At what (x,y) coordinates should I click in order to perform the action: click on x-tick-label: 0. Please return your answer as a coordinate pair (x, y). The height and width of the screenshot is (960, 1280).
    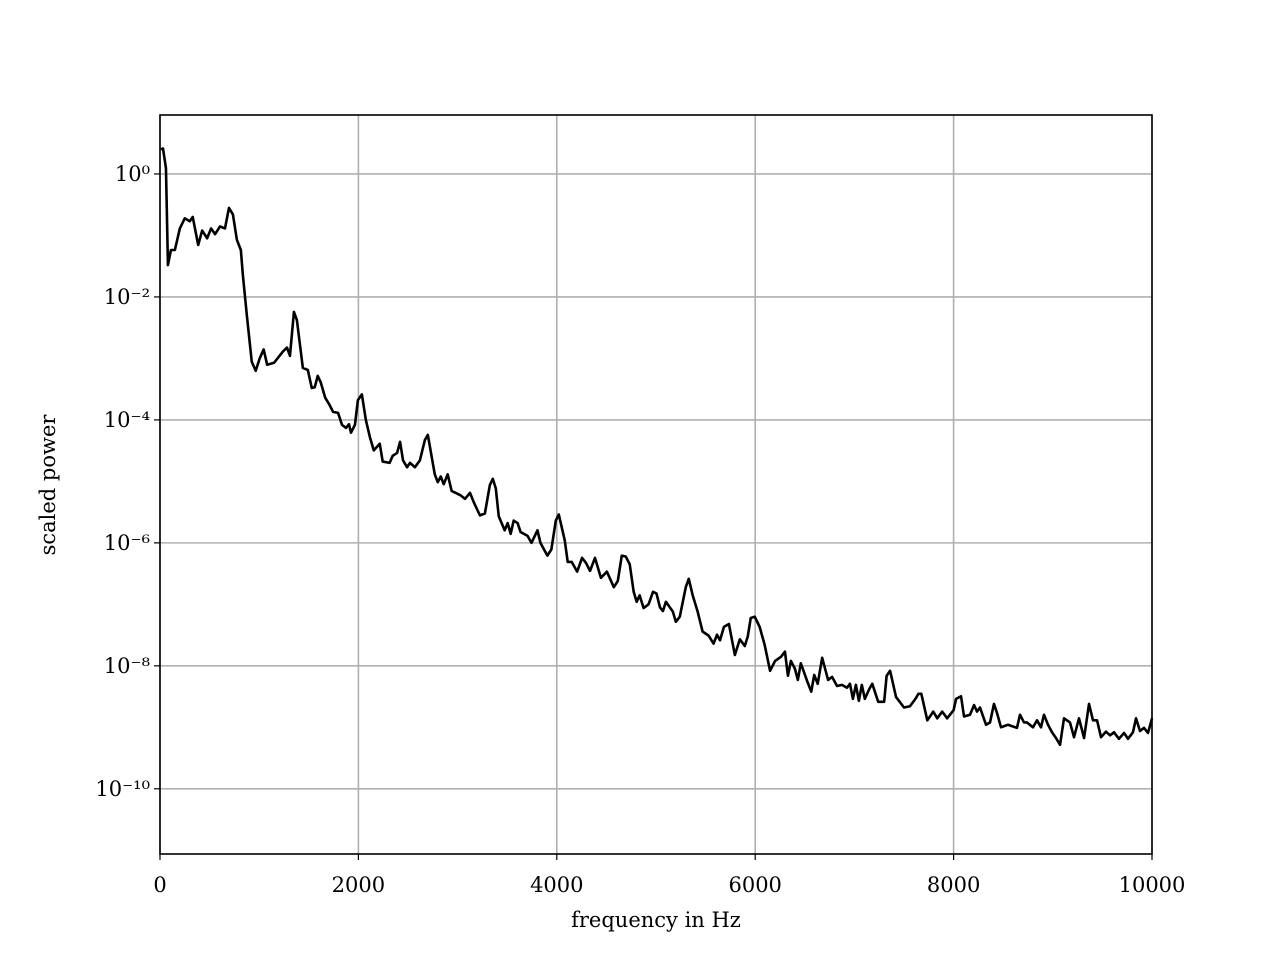
    Looking at the image, I should click on (159, 885).